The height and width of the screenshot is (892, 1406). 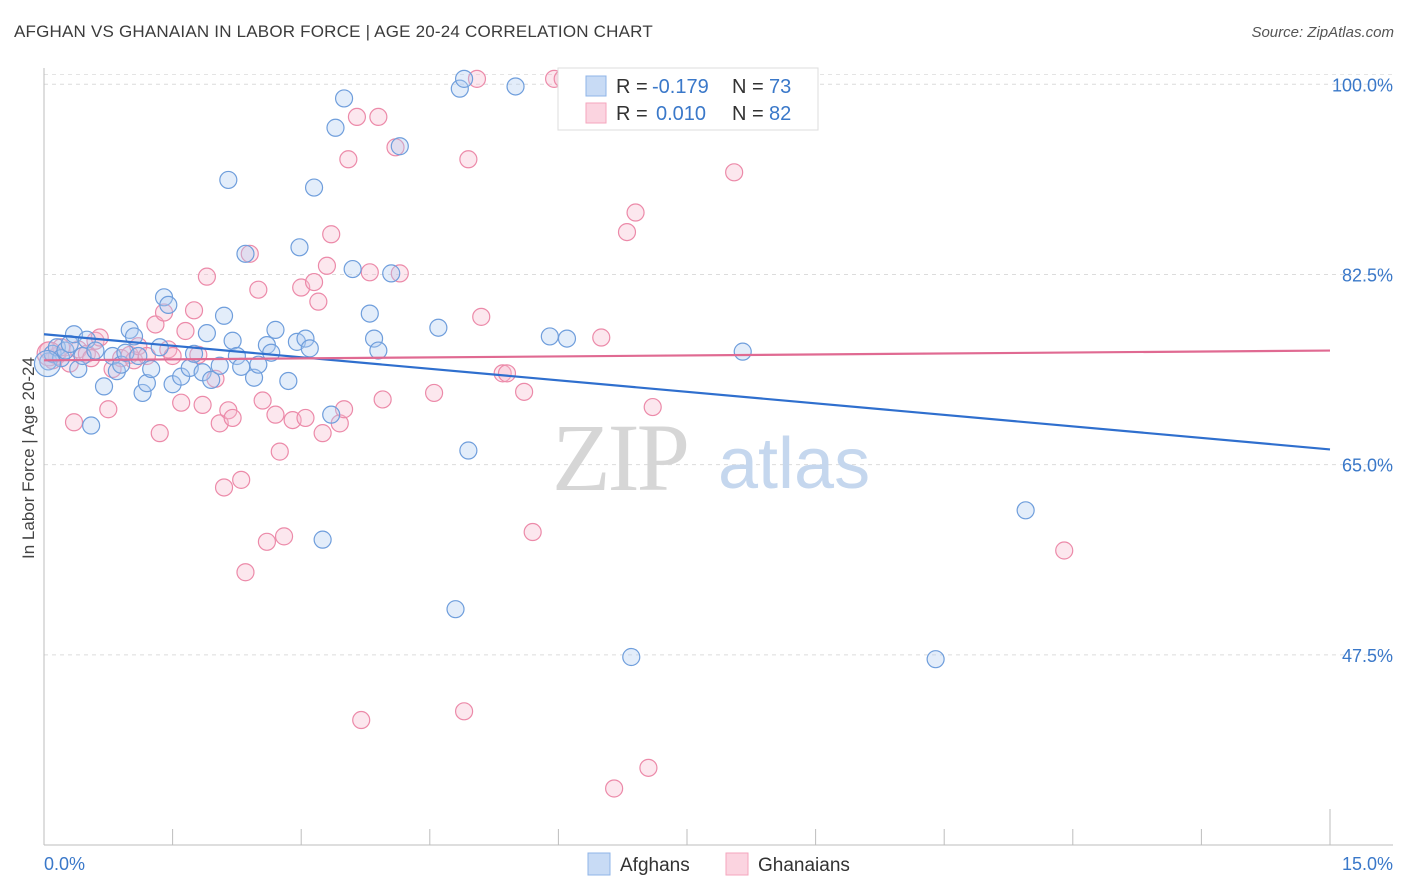 I want to click on trend-lines, so click(x=687, y=392).